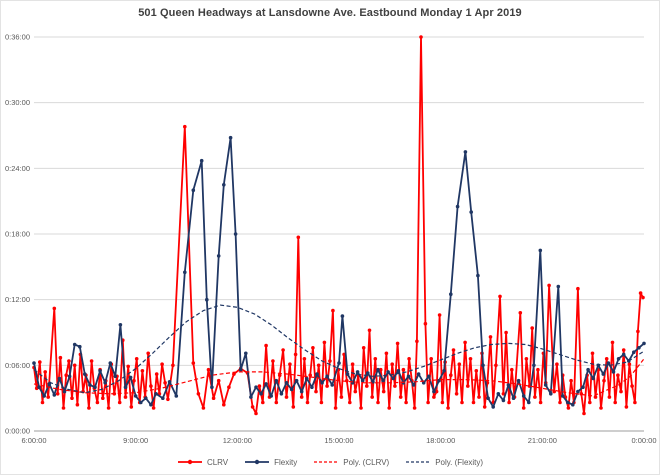  I want to click on clrv-line-marker-icon, so click(189, 462).